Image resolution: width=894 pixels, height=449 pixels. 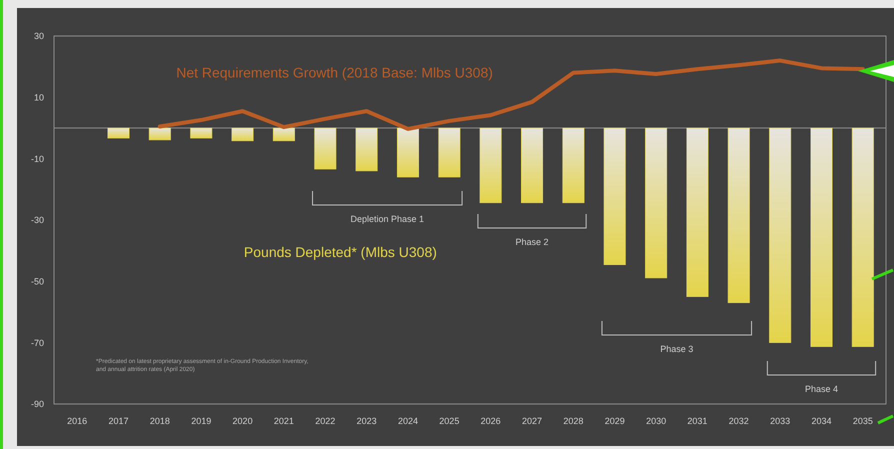 I want to click on y-tick-label: 10, so click(x=39, y=97).